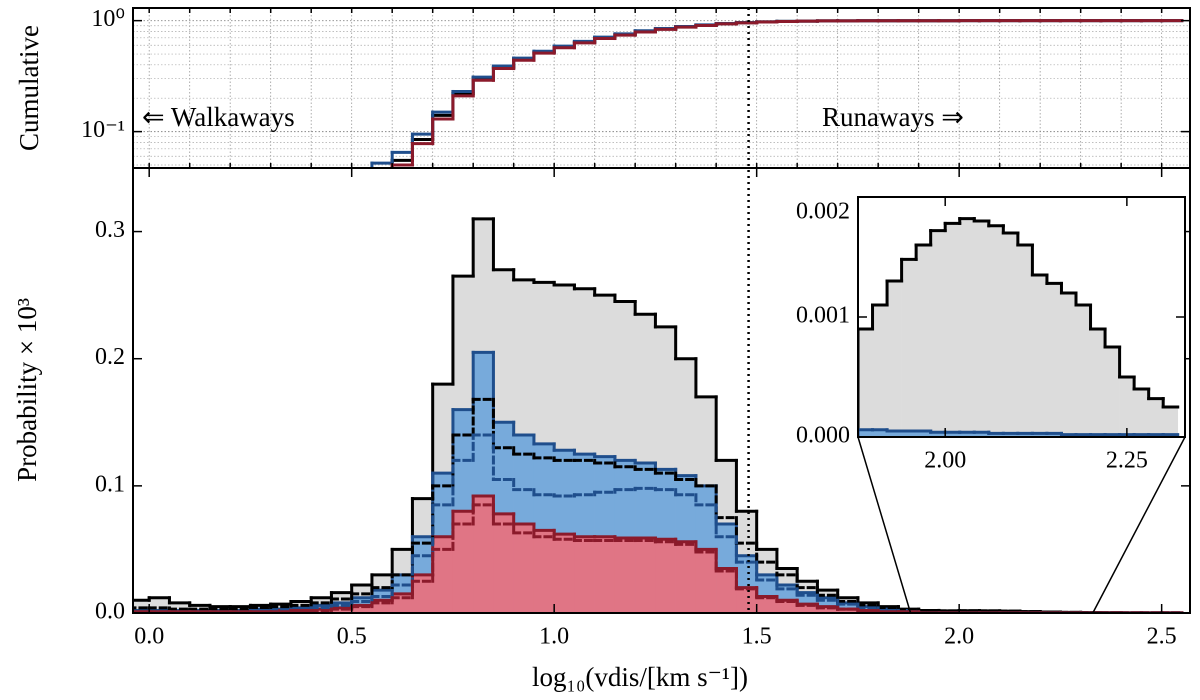 The width and height of the screenshot is (1200, 700). What do you see at coordinates (110, 230) in the screenshot?
I see `y-tick-label: 0.3` at bounding box center [110, 230].